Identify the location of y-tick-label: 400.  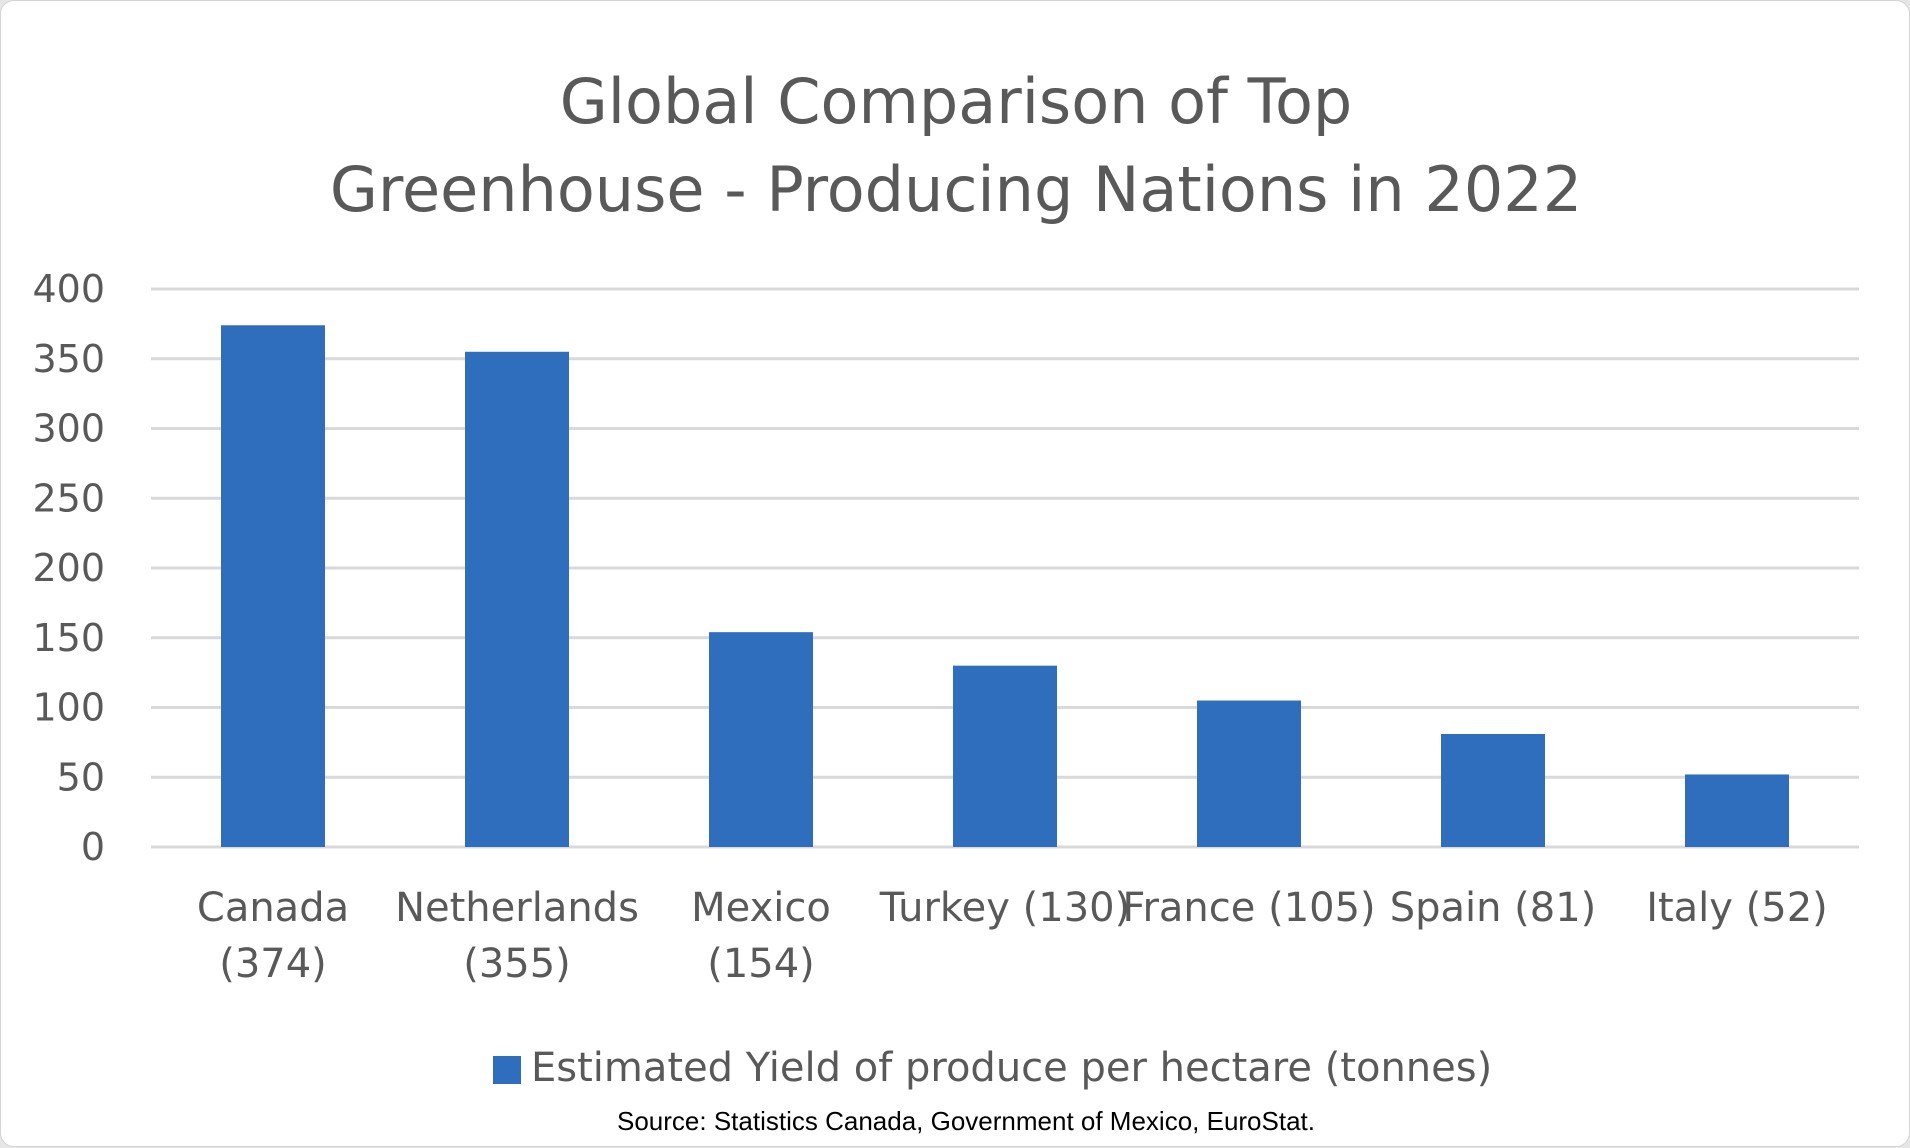
(68, 289).